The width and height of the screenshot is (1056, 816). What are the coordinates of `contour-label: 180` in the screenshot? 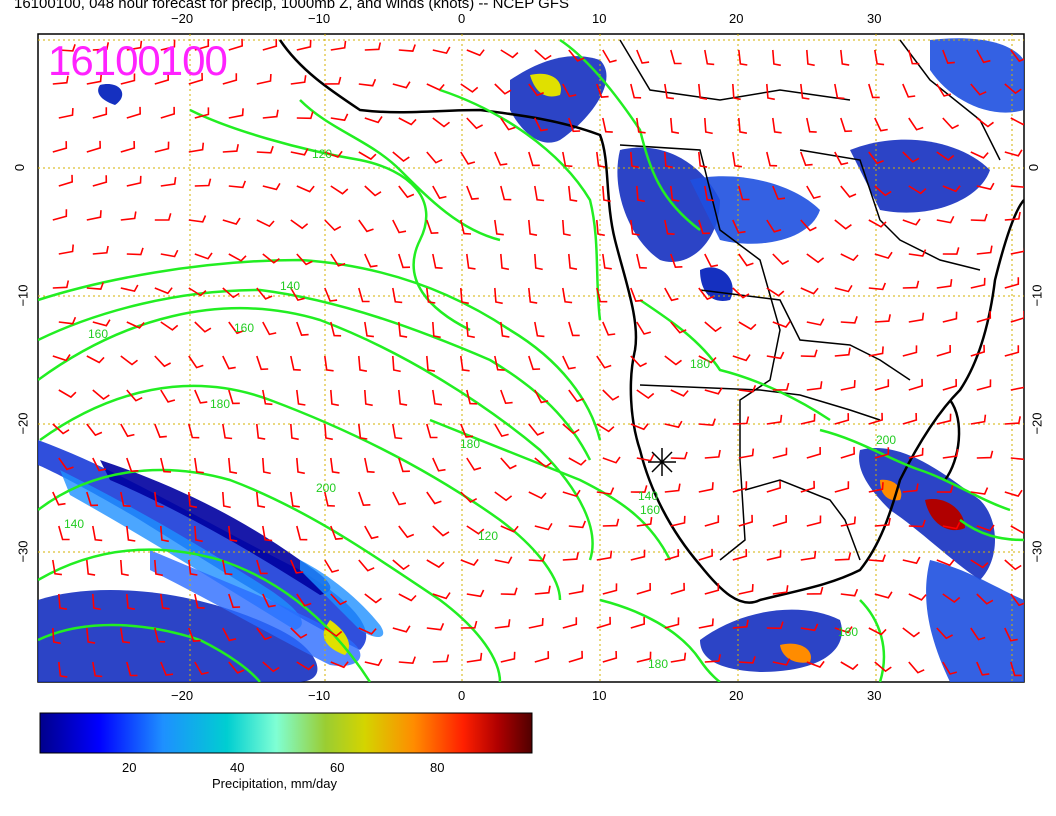 It's located at (658, 664).